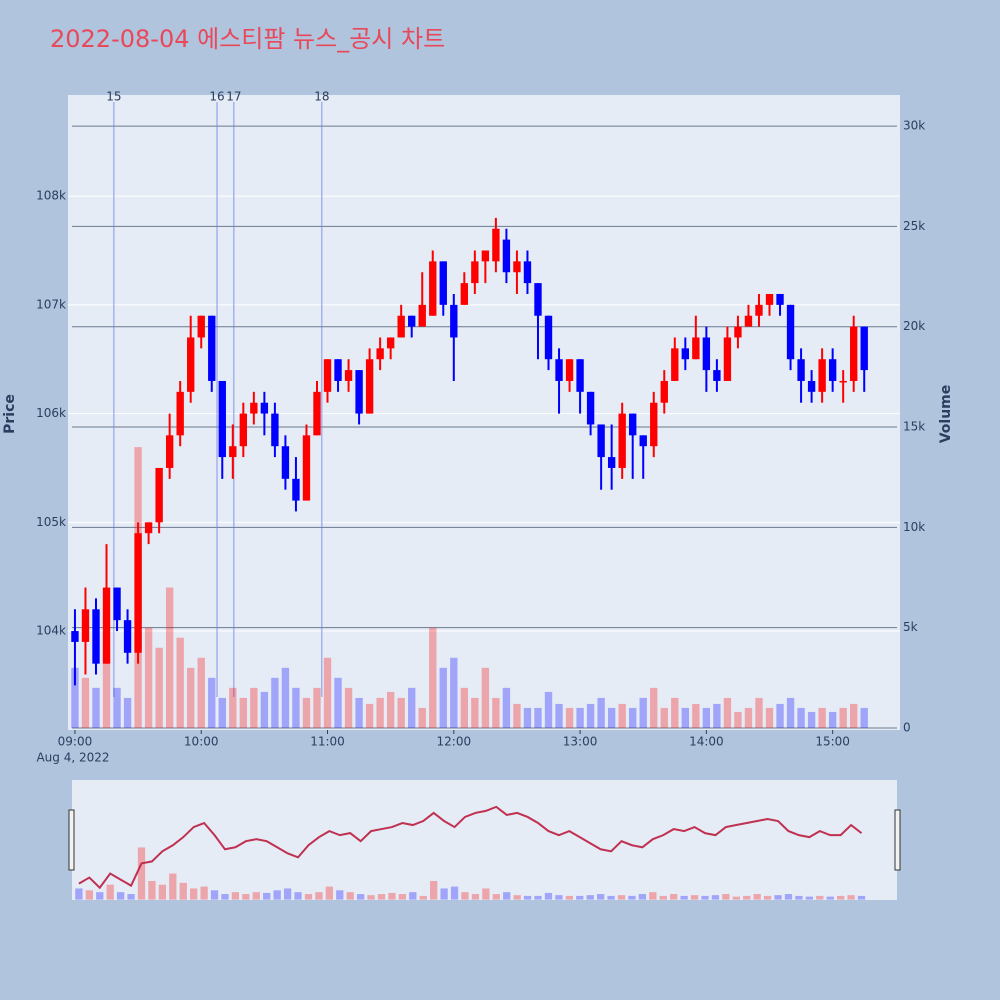 This screenshot has width=1000, height=1000. Describe the element at coordinates (907, 727) in the screenshot. I see `y2-tick-label: 0` at that location.